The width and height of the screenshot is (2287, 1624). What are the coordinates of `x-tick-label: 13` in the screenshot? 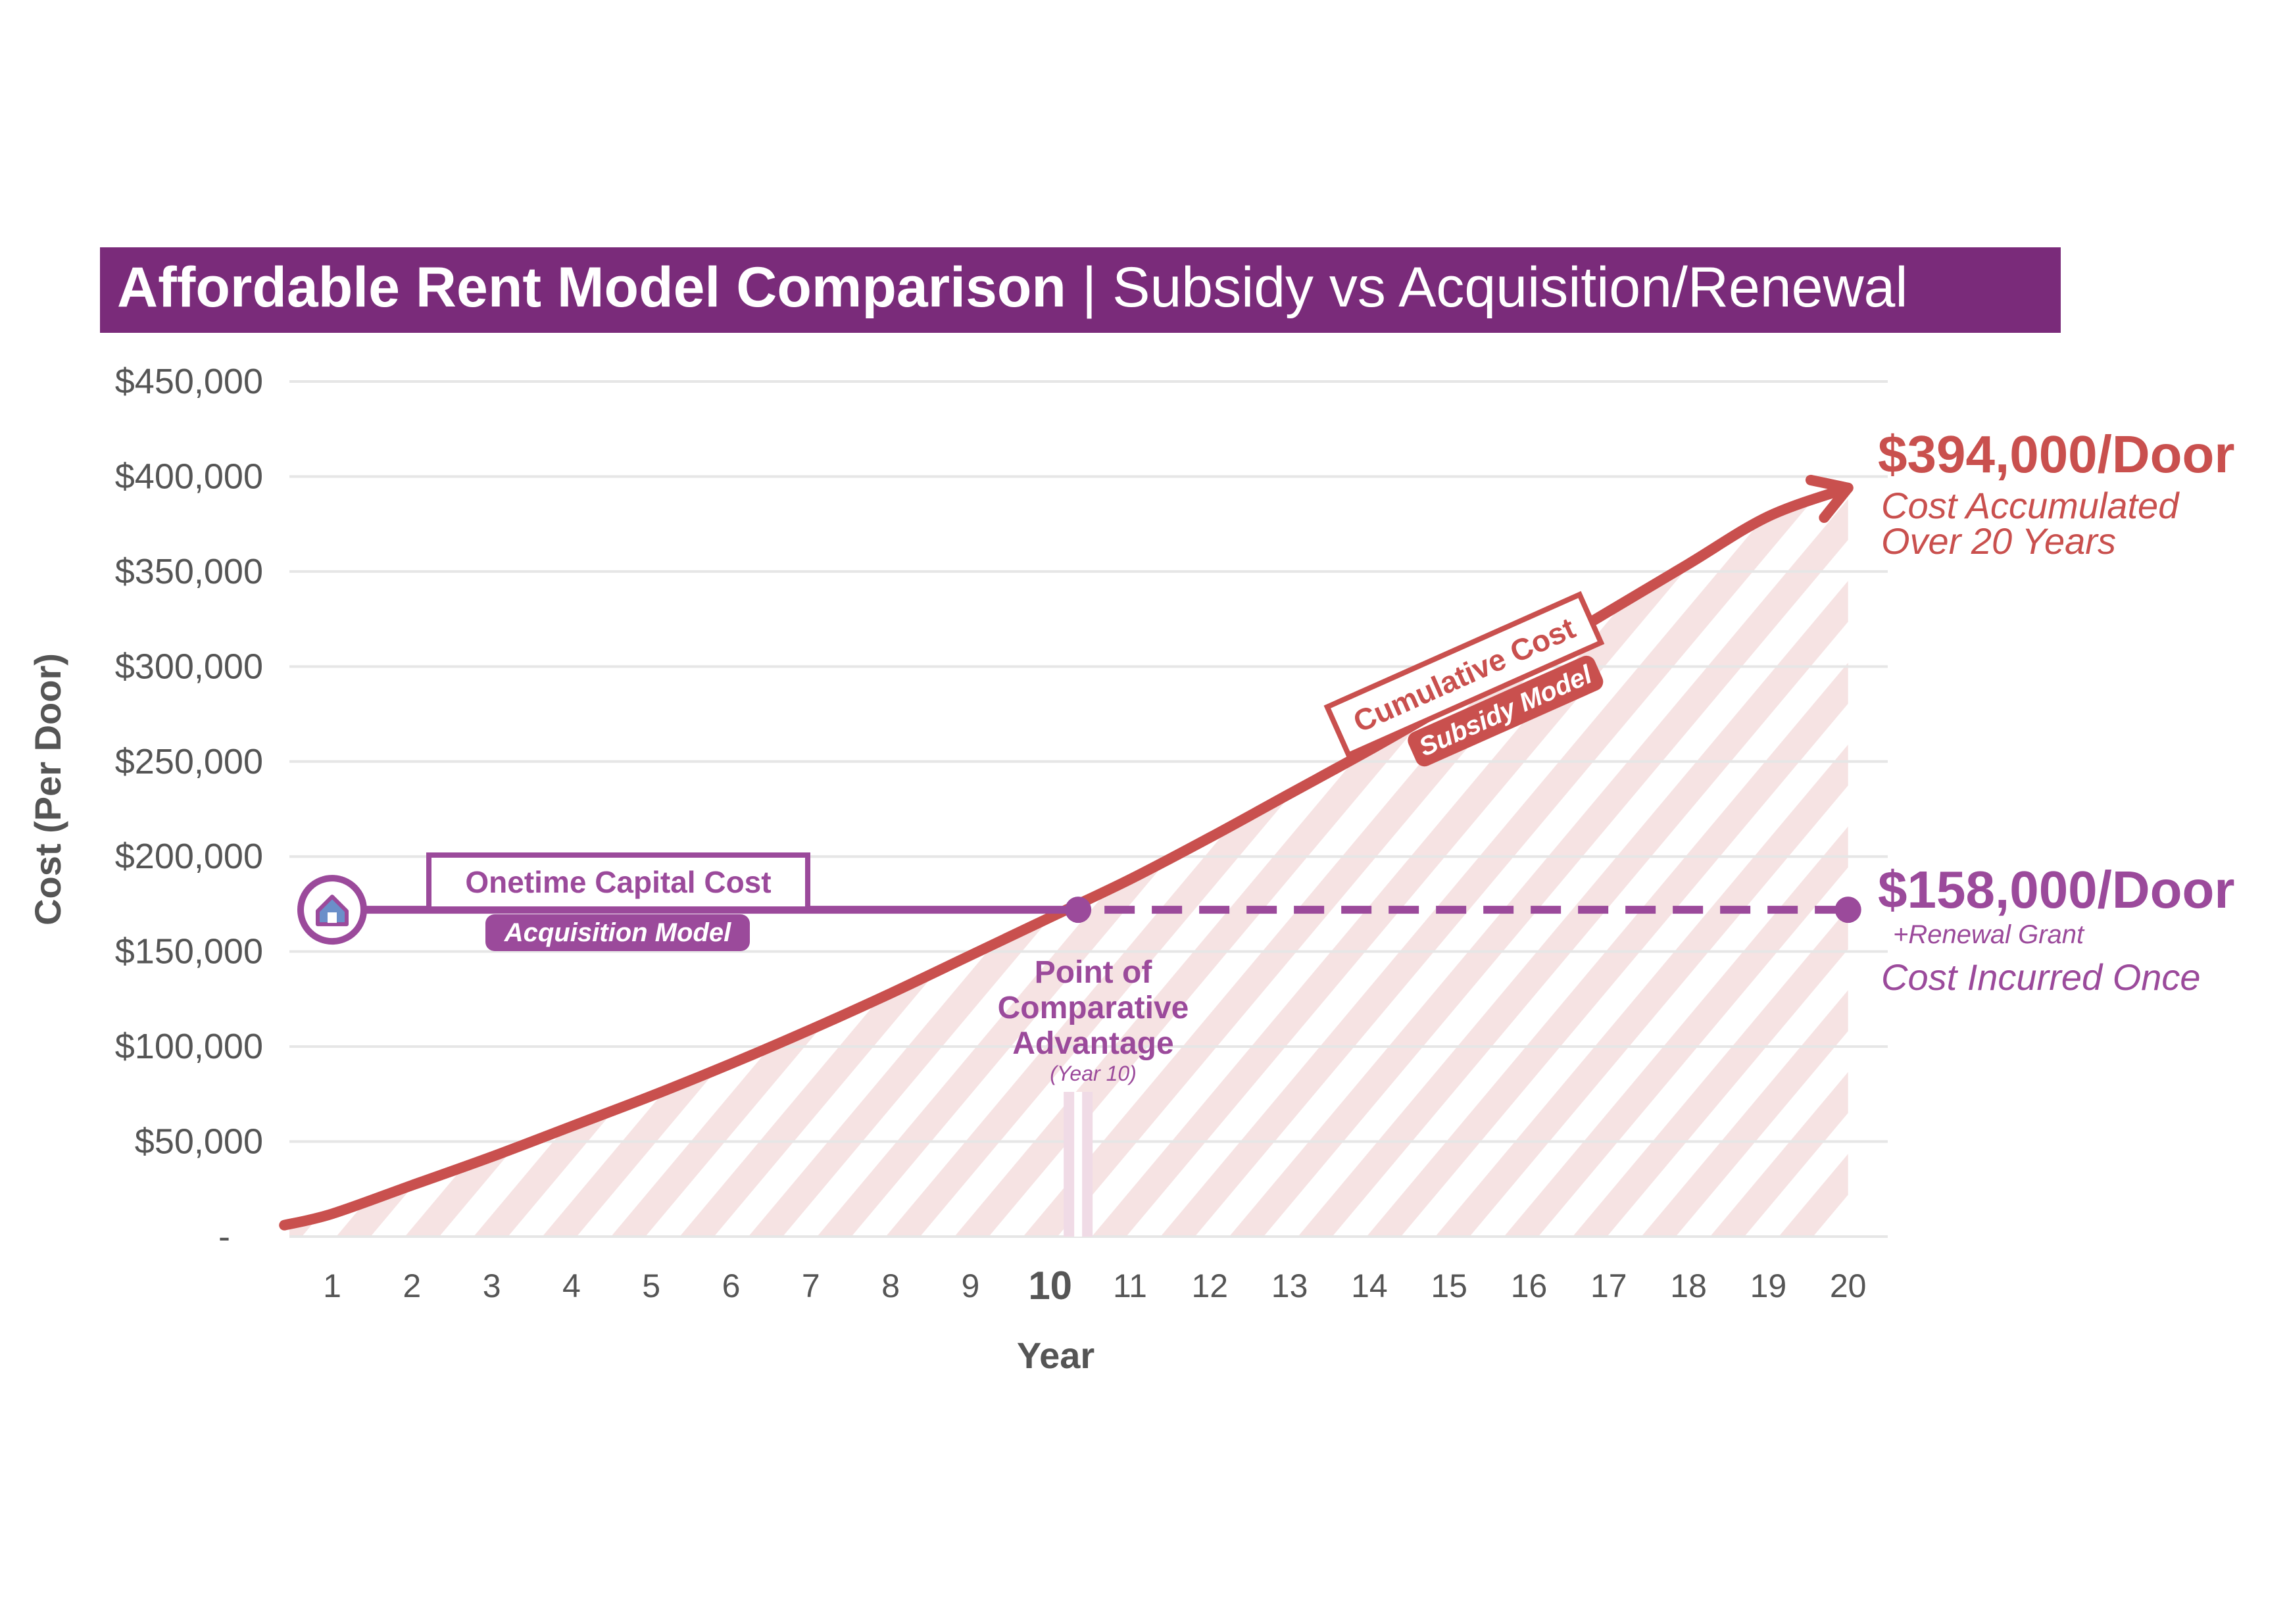 It's located at (1289, 1285).